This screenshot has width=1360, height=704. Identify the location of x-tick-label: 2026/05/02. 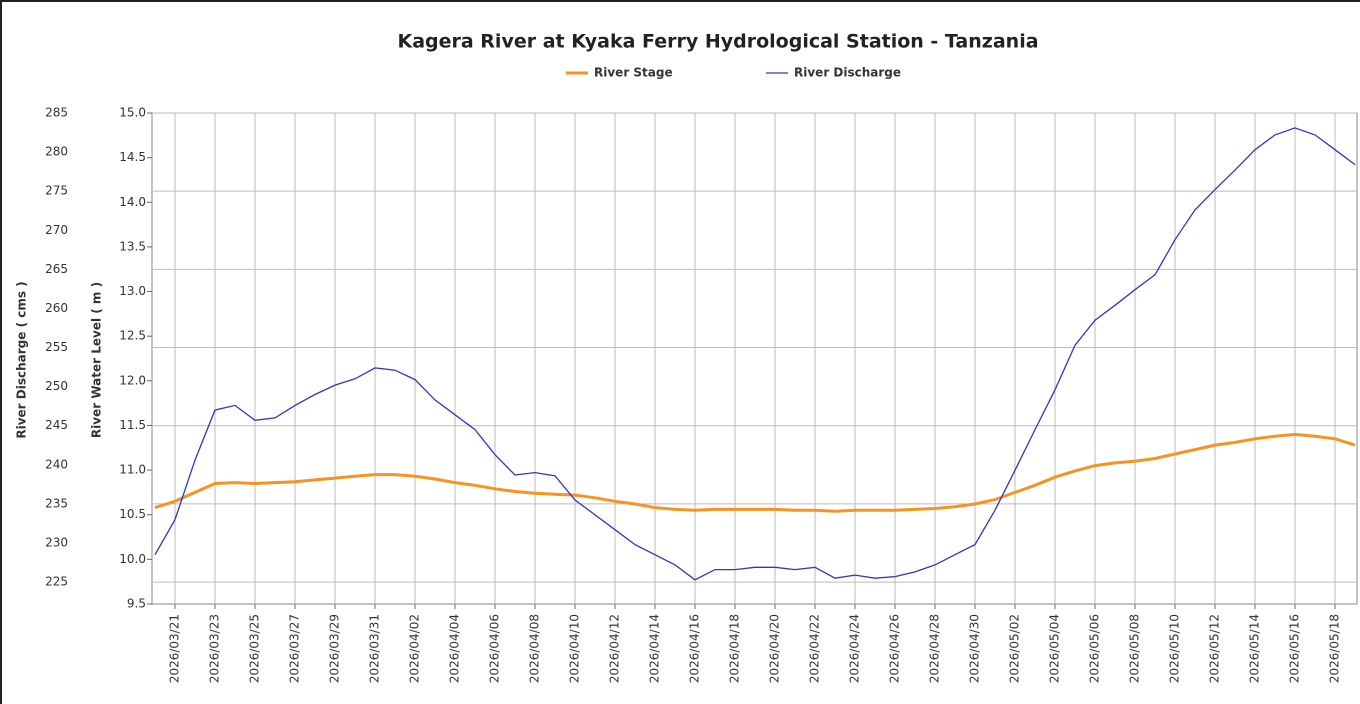
(1015, 648).